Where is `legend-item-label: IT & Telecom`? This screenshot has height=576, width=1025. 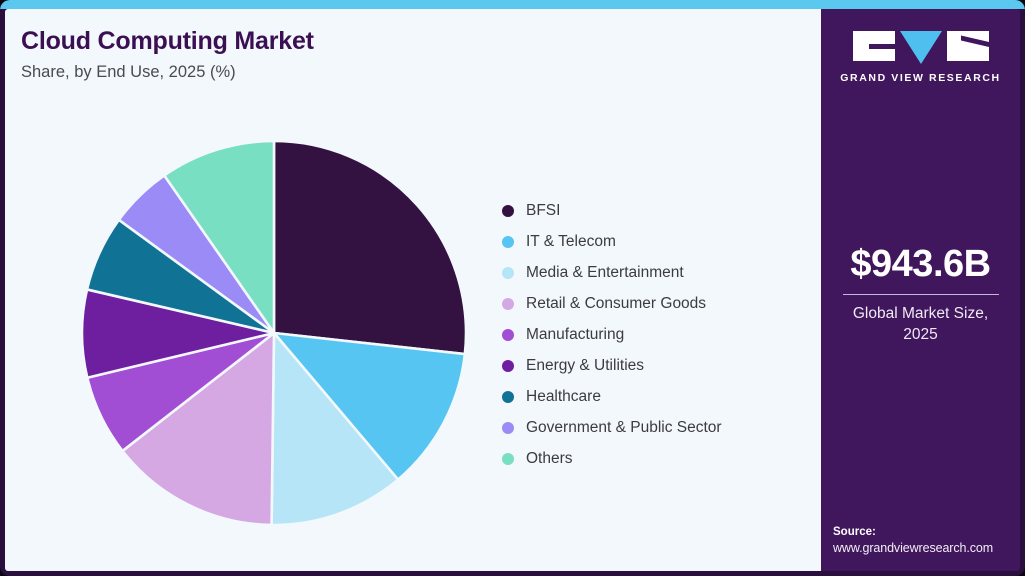 legend-item-label: IT & Telecom is located at coordinates (571, 241).